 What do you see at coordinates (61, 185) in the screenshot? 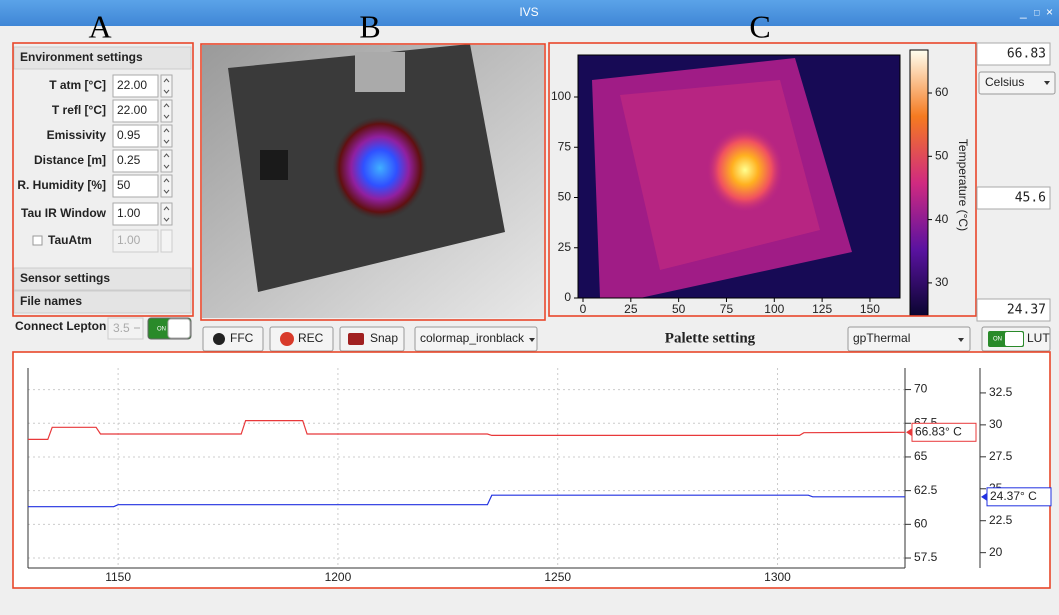
I see `field-label: R. Humidity [%]` at bounding box center [61, 185].